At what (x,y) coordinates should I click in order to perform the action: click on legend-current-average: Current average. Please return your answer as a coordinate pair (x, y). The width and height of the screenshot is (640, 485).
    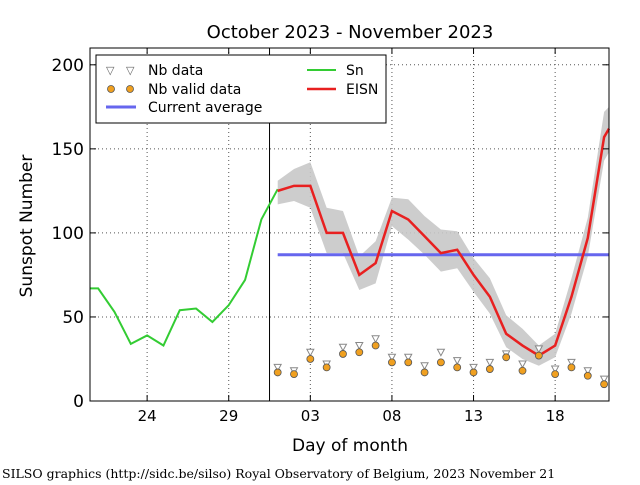
    Looking at the image, I should click on (205, 108).